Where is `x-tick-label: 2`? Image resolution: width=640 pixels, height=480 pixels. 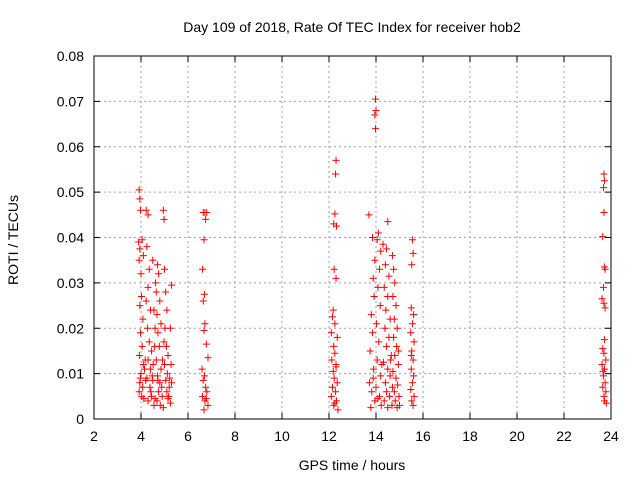
x-tick-label: 2 is located at coordinates (94, 436).